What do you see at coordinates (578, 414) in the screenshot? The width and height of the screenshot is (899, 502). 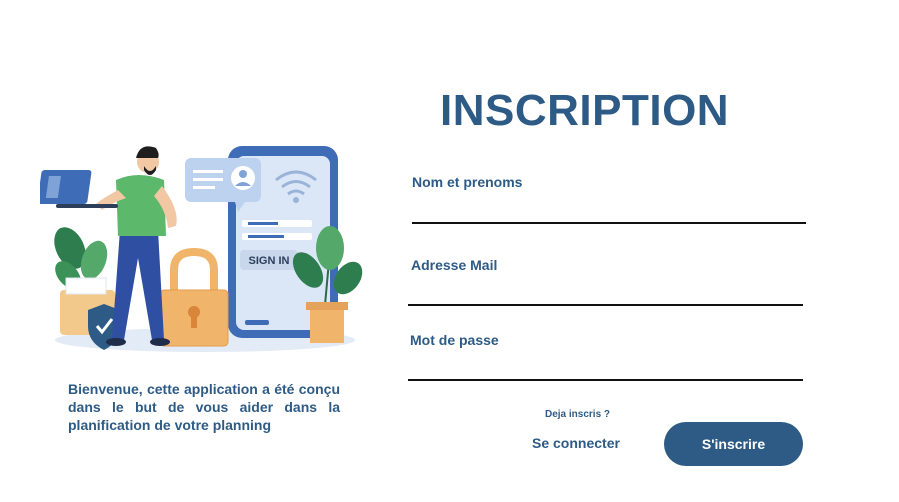 I see `already-registered-text: Deja inscris ?` at bounding box center [578, 414].